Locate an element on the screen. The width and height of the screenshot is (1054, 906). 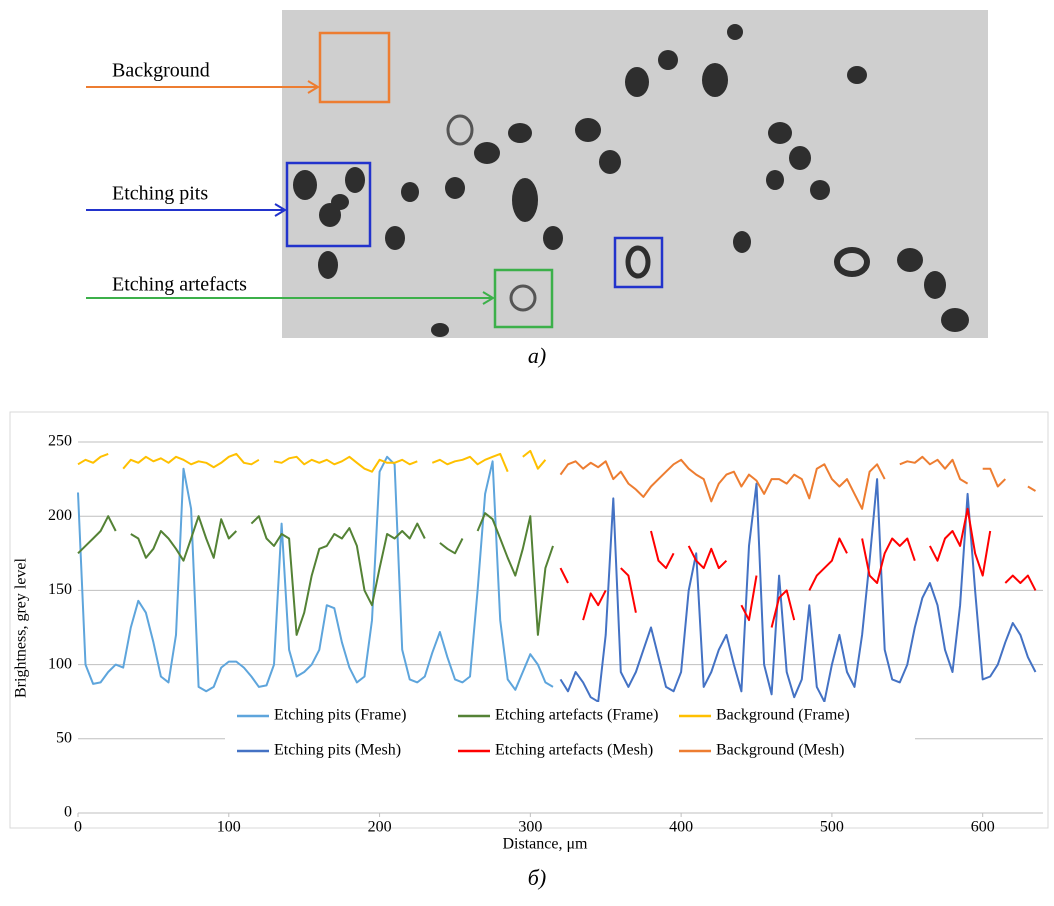
legend-label: Background (Mesh) is located at coordinates (780, 750).